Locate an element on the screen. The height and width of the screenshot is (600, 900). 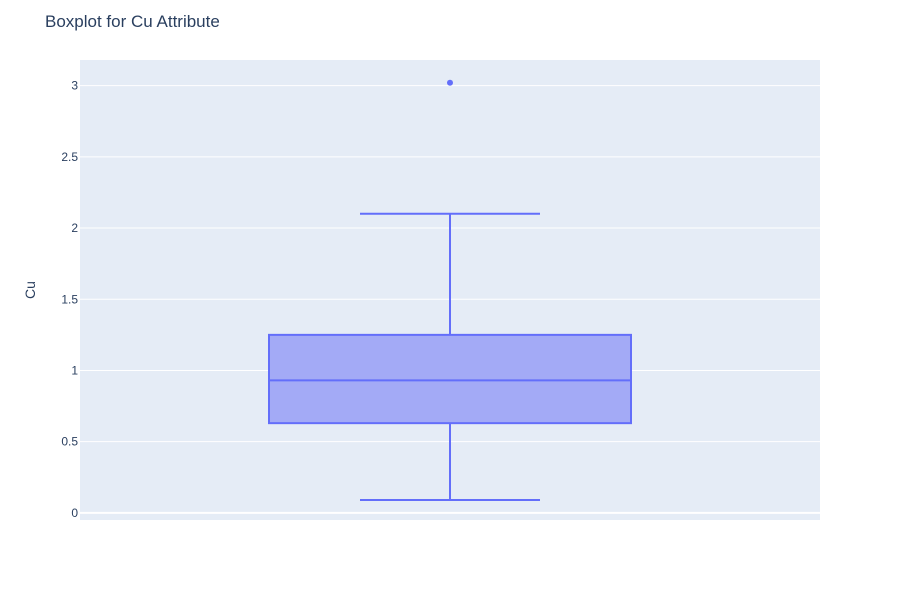
y-axis-title: Cu is located at coordinates (30, 290).